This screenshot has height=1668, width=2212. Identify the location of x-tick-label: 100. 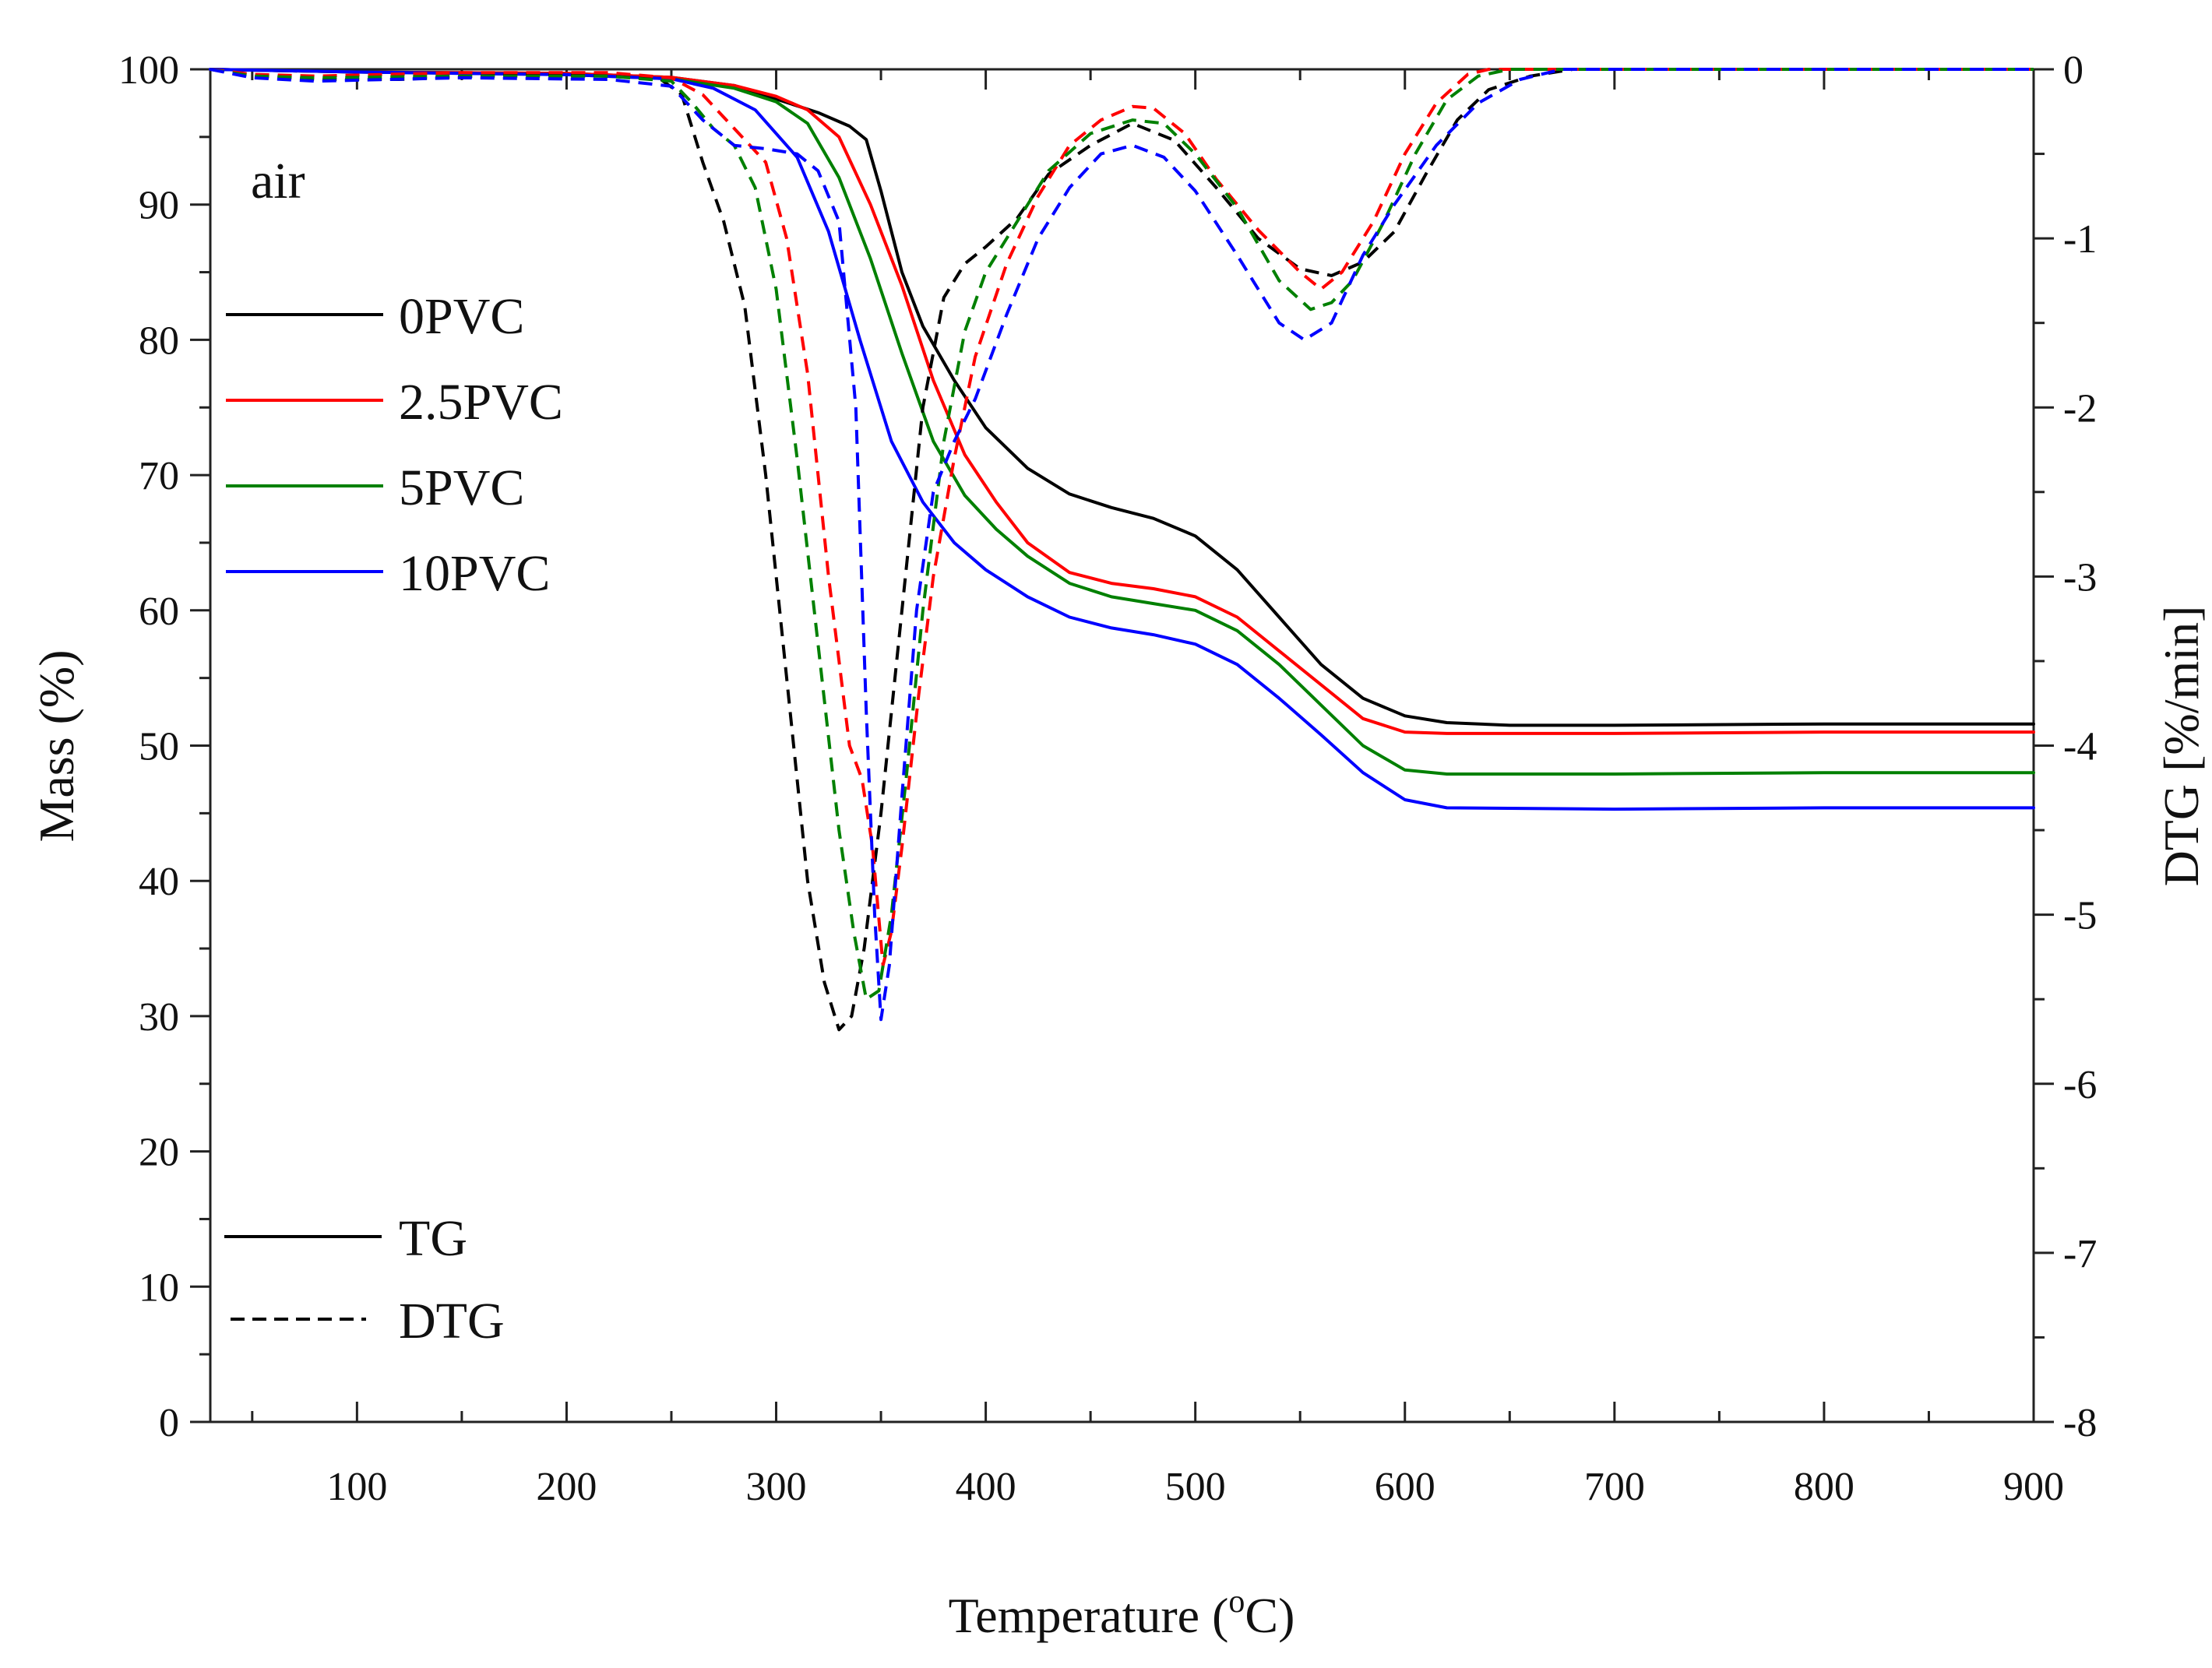
(356, 1487).